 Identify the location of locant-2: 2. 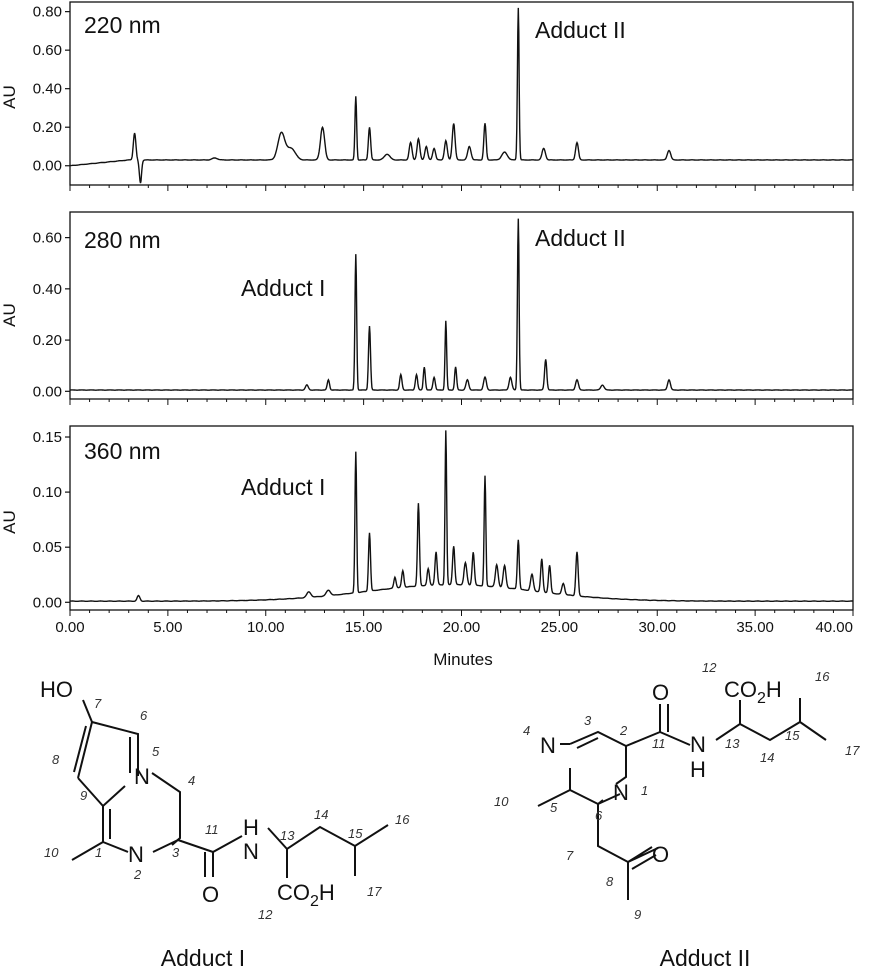
(137, 874).